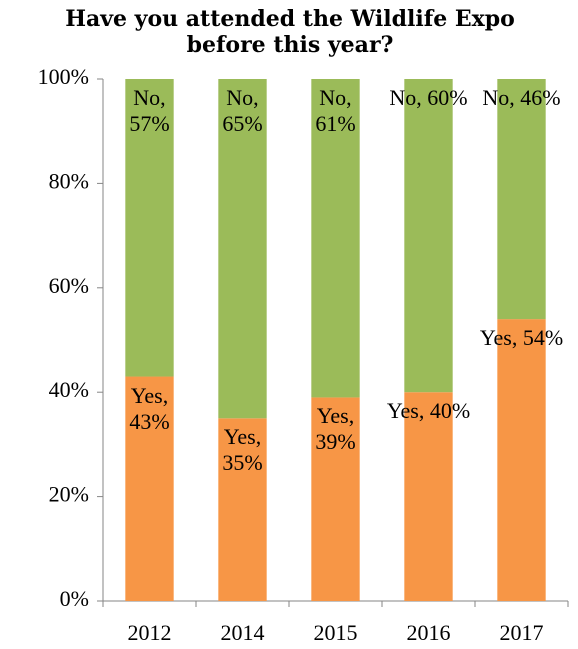  Describe the element at coordinates (521, 97) in the screenshot. I see `data-label: No, 46%` at that location.